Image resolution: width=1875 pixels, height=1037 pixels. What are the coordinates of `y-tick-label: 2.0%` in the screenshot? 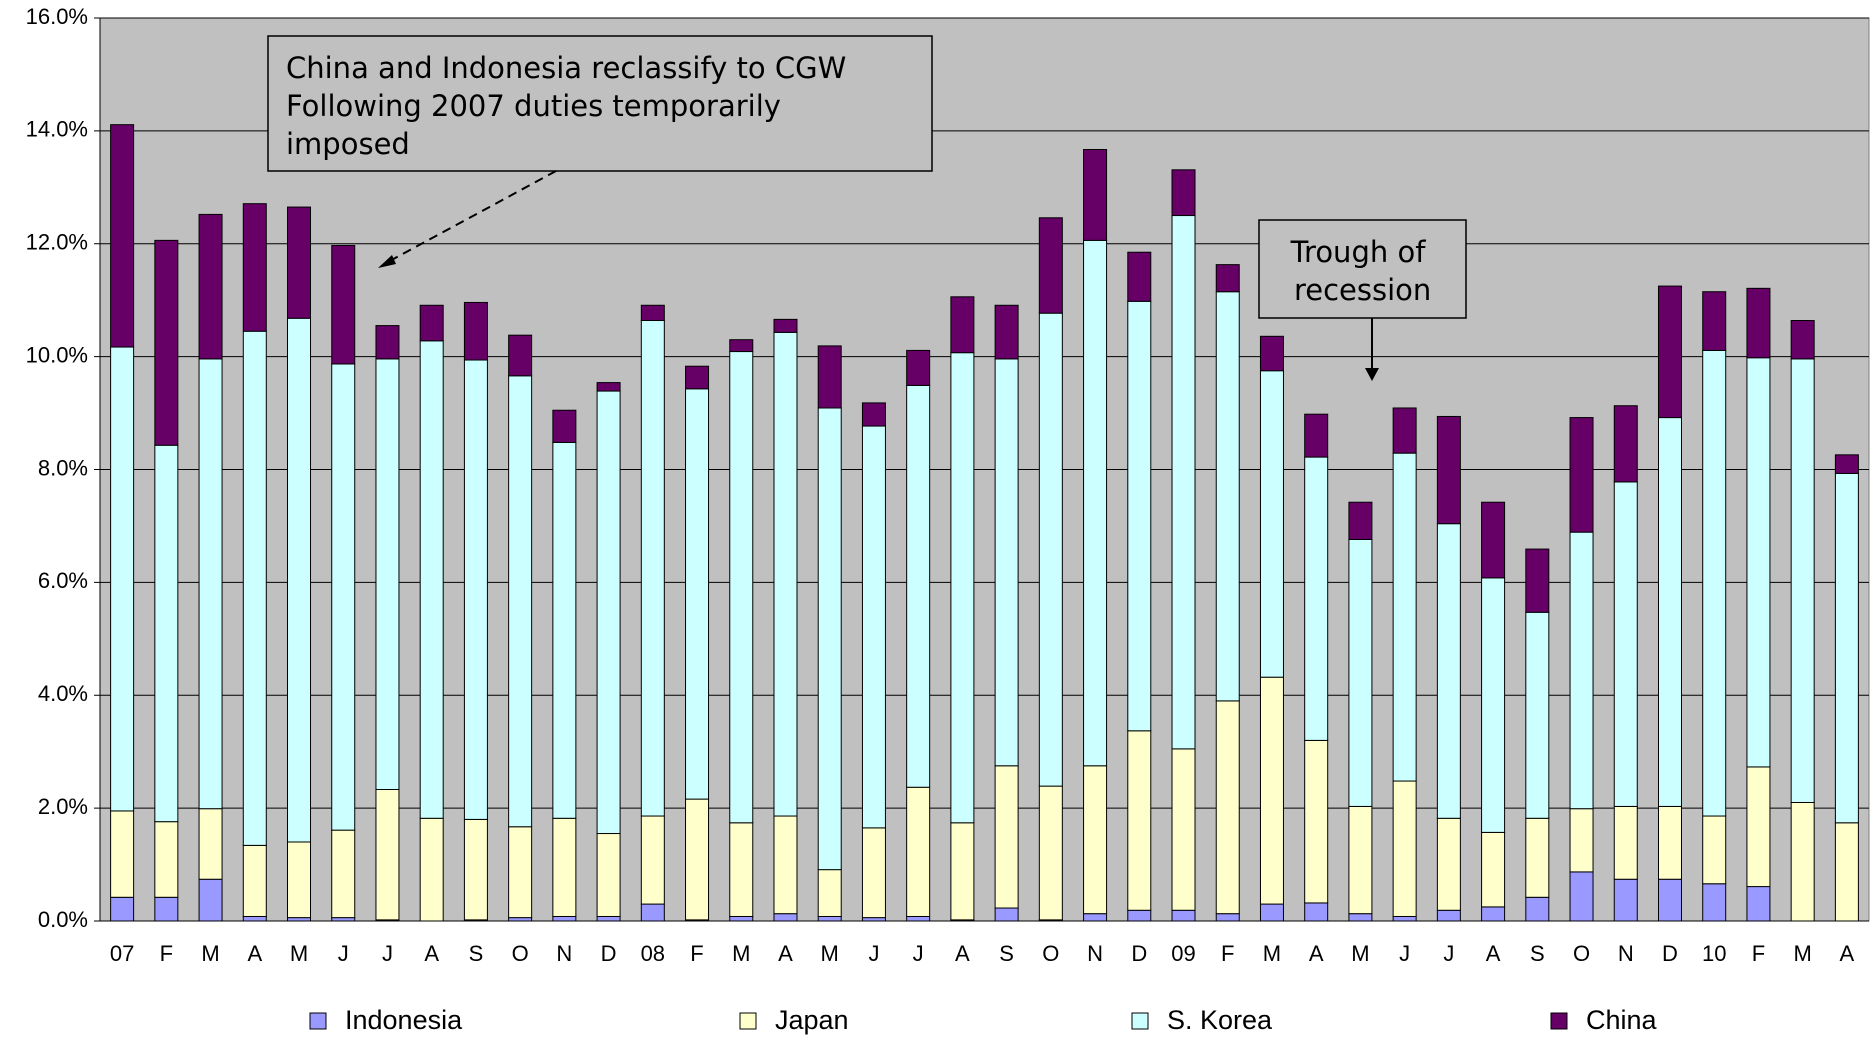 It's located at (63, 806).